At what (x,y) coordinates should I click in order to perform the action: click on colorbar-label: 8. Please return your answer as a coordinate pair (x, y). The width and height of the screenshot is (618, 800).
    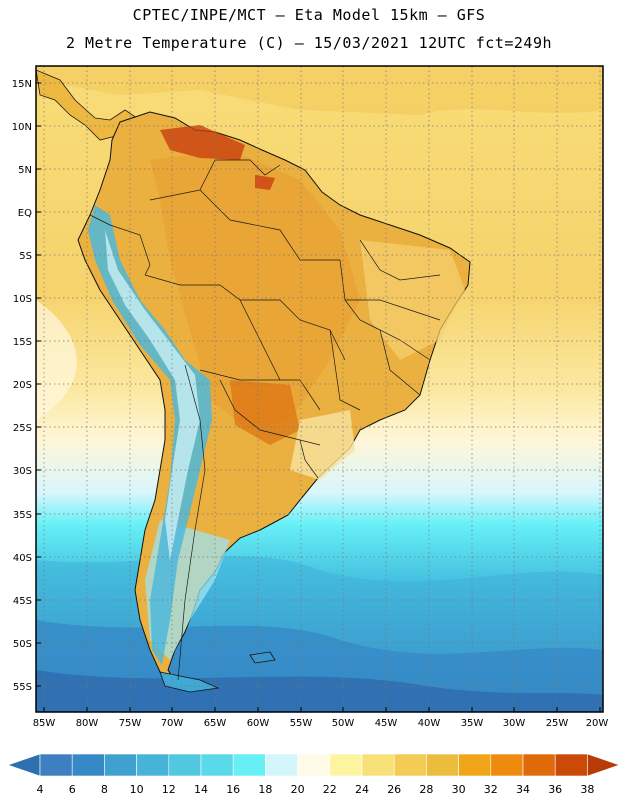
    Looking at the image, I should click on (104, 789).